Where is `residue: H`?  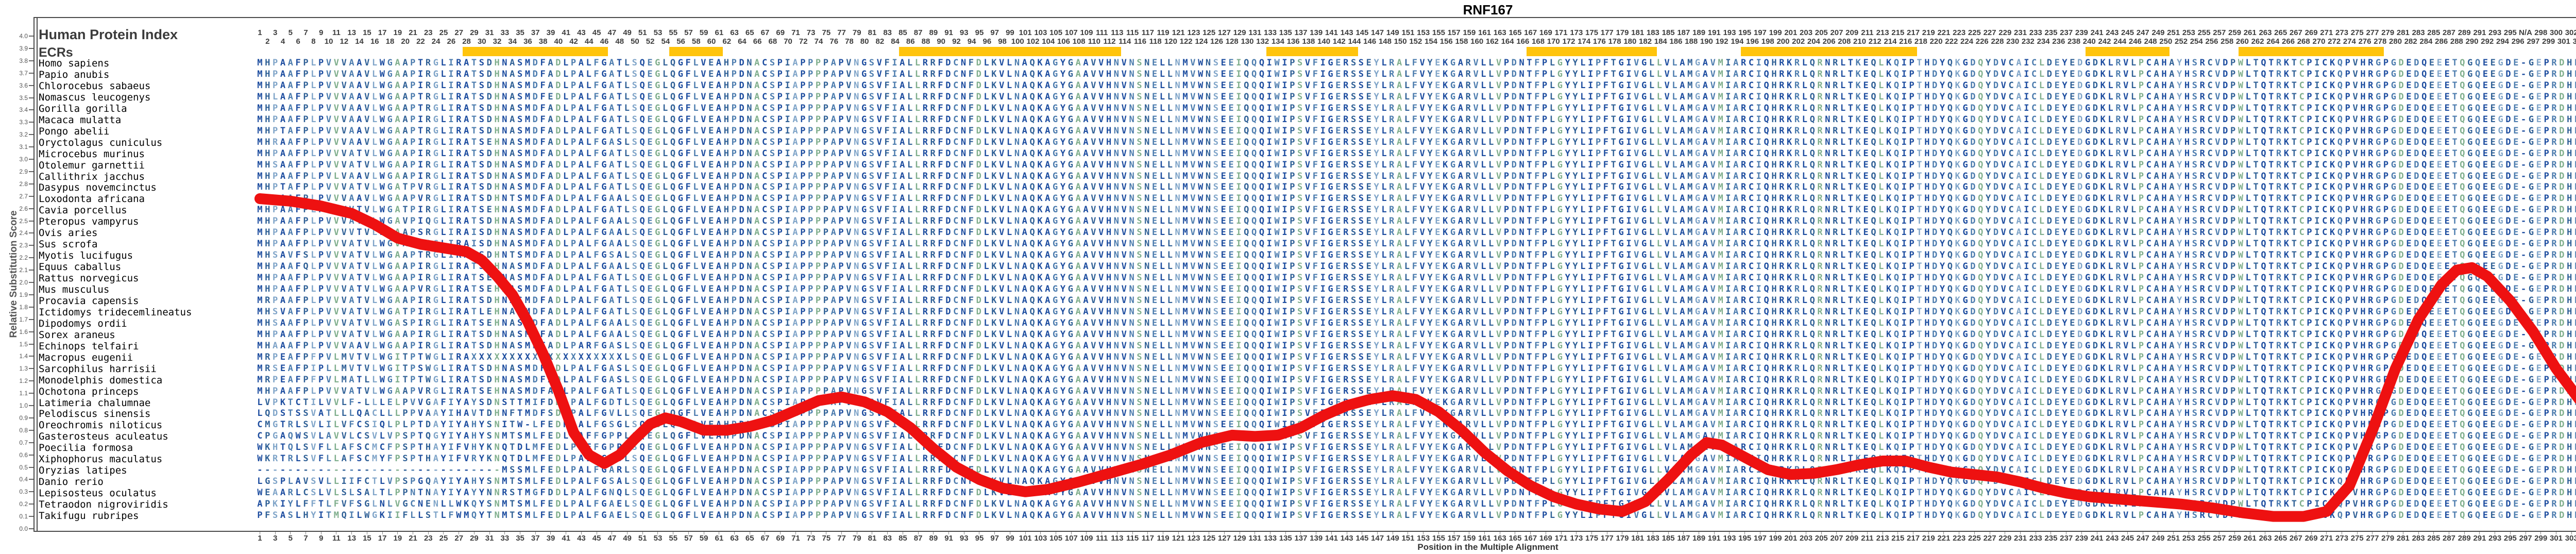 residue: H is located at coordinates (726, 176).